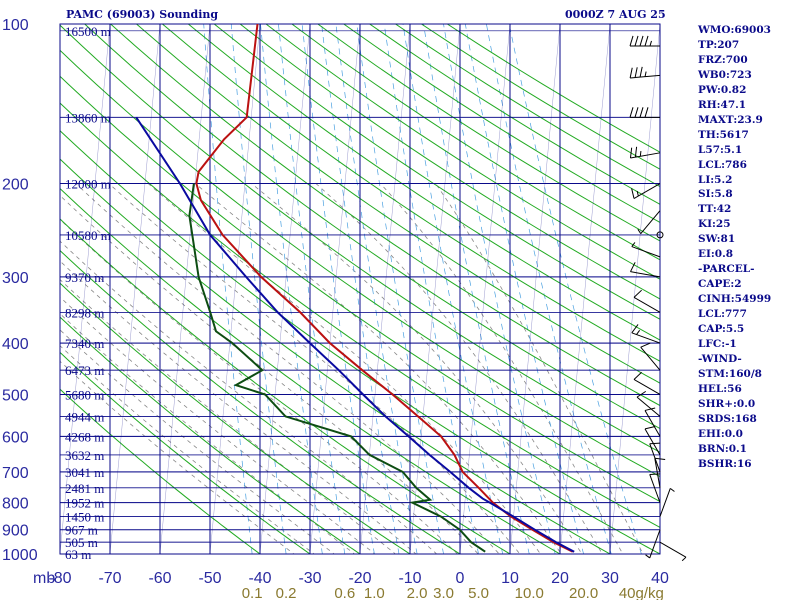 This screenshot has width=800, height=600. Describe the element at coordinates (721, 329) in the screenshot. I see `index-item: CAP:5.5` at that location.